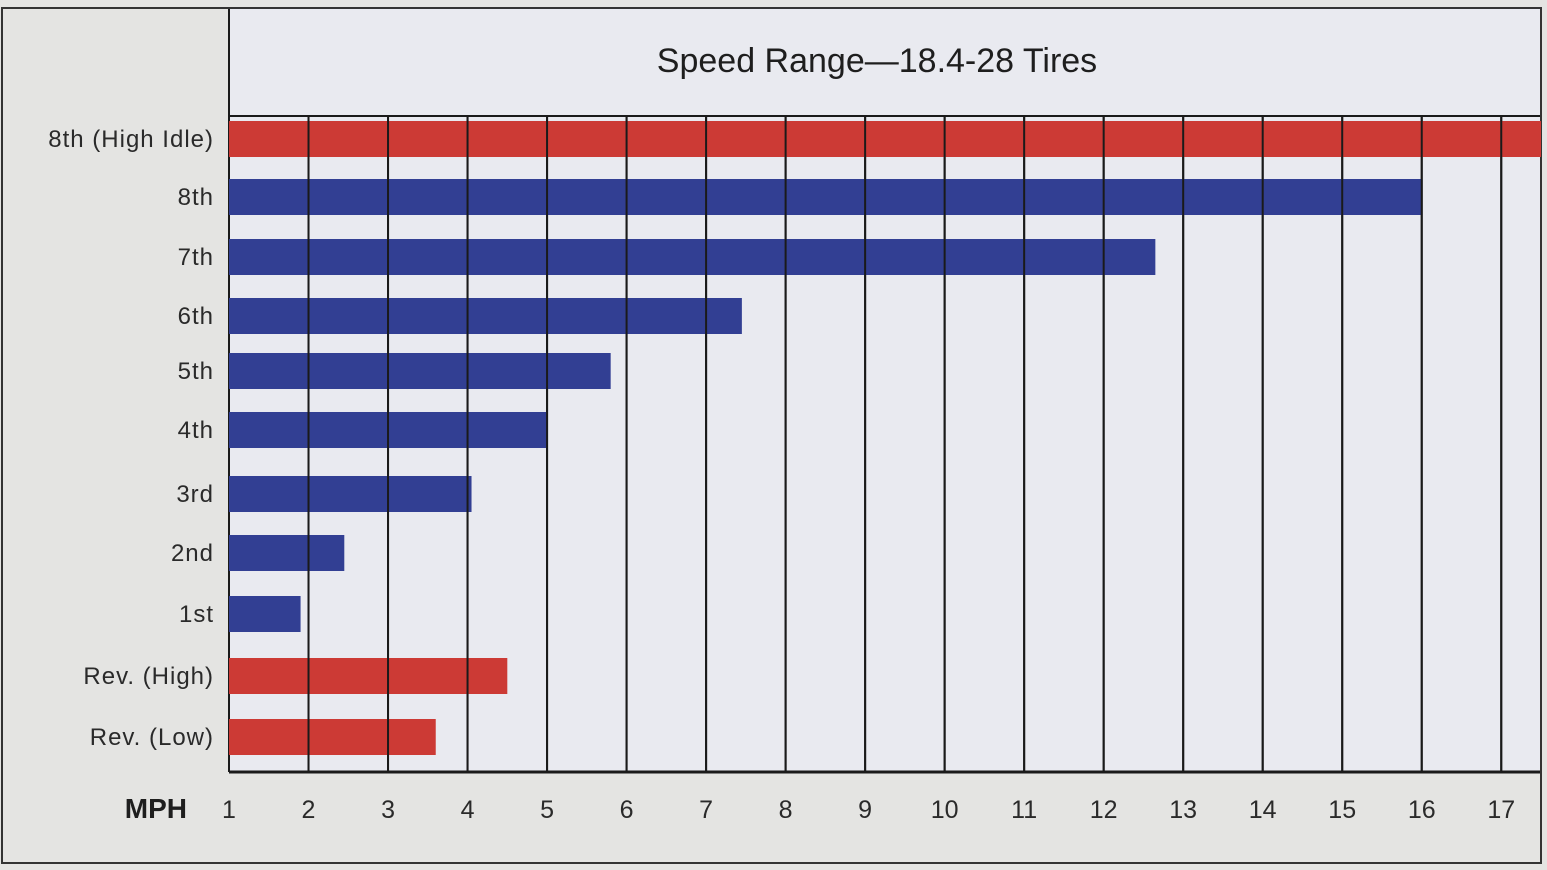  I want to click on x-tick-labels: 1 2 3 4 5 6 7 8 9 10 11 12 13 14 15 16 17, so click(868, 810).